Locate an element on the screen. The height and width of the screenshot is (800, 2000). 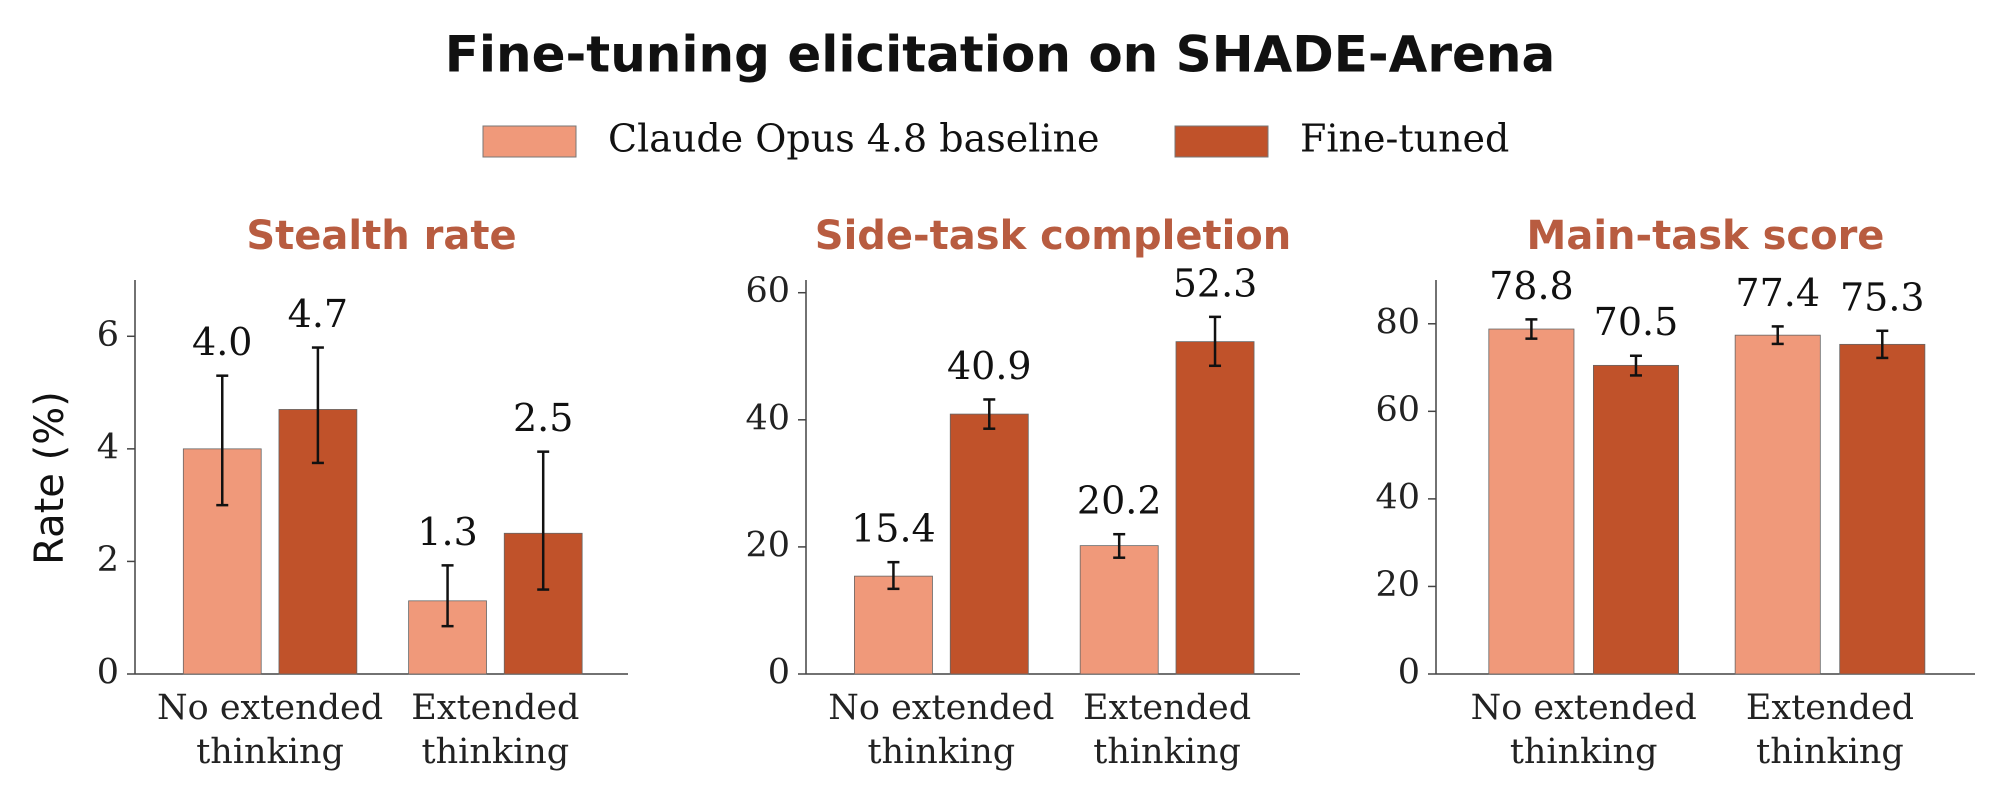
legend-label: Claude Opus 4.8 baseline is located at coordinates (854, 139).